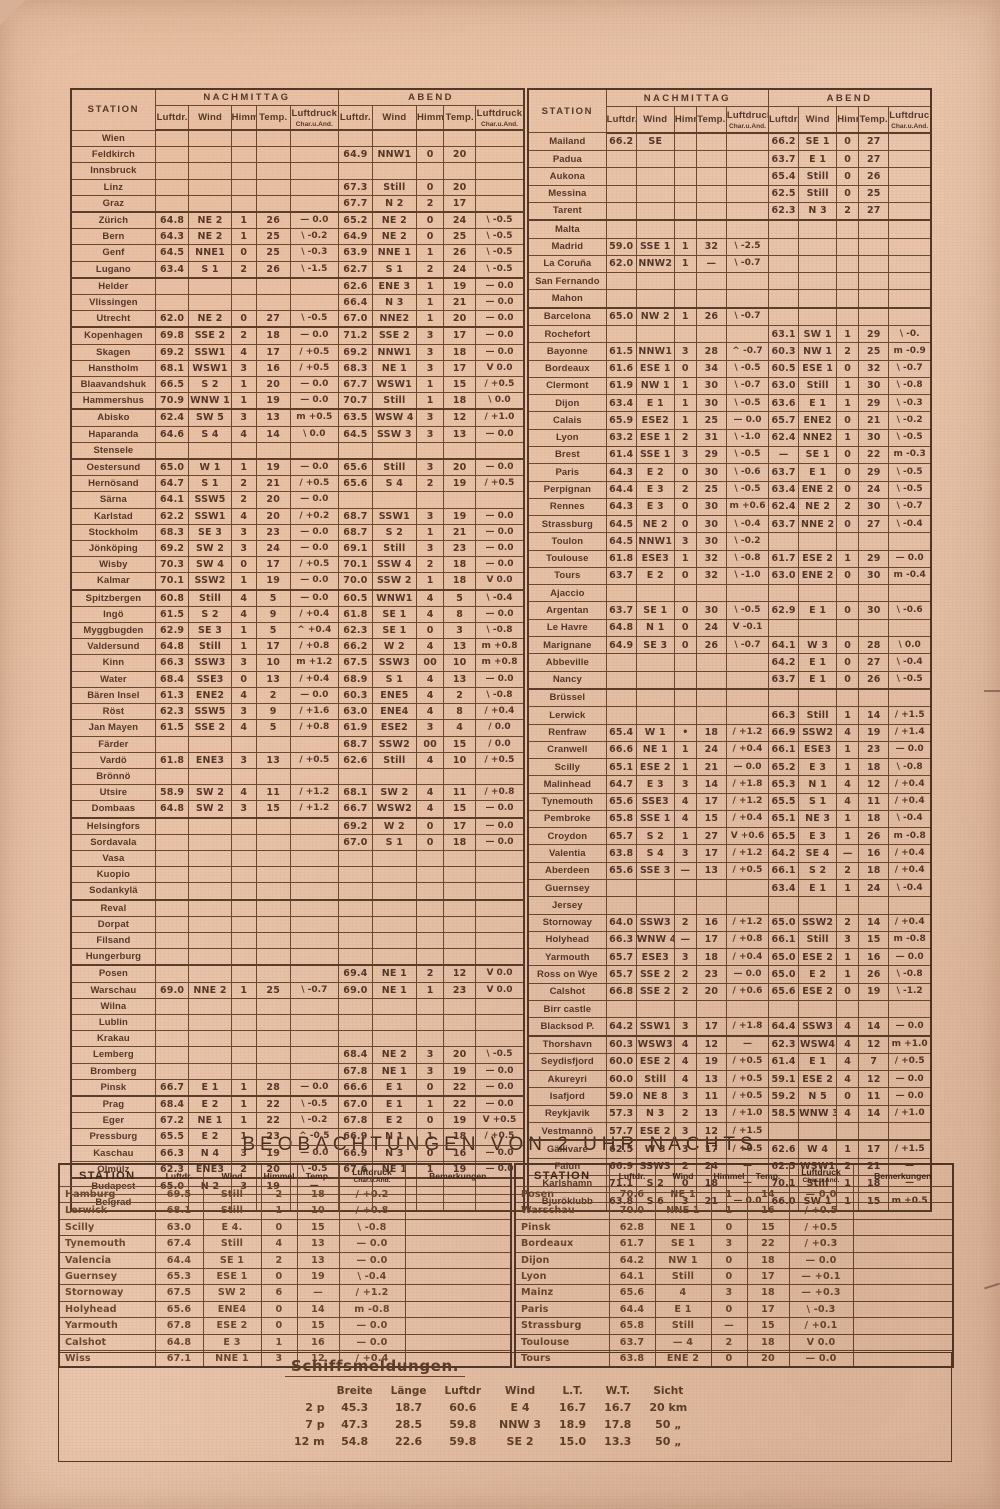 The height and width of the screenshot is (1509, 1000). Describe the element at coordinates (459, 220) in the screenshot. I see `observation-cell: 24` at that location.